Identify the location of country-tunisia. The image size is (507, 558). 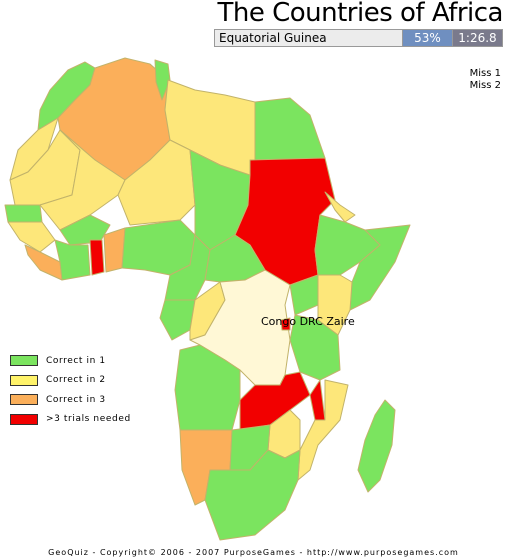
(162, 80).